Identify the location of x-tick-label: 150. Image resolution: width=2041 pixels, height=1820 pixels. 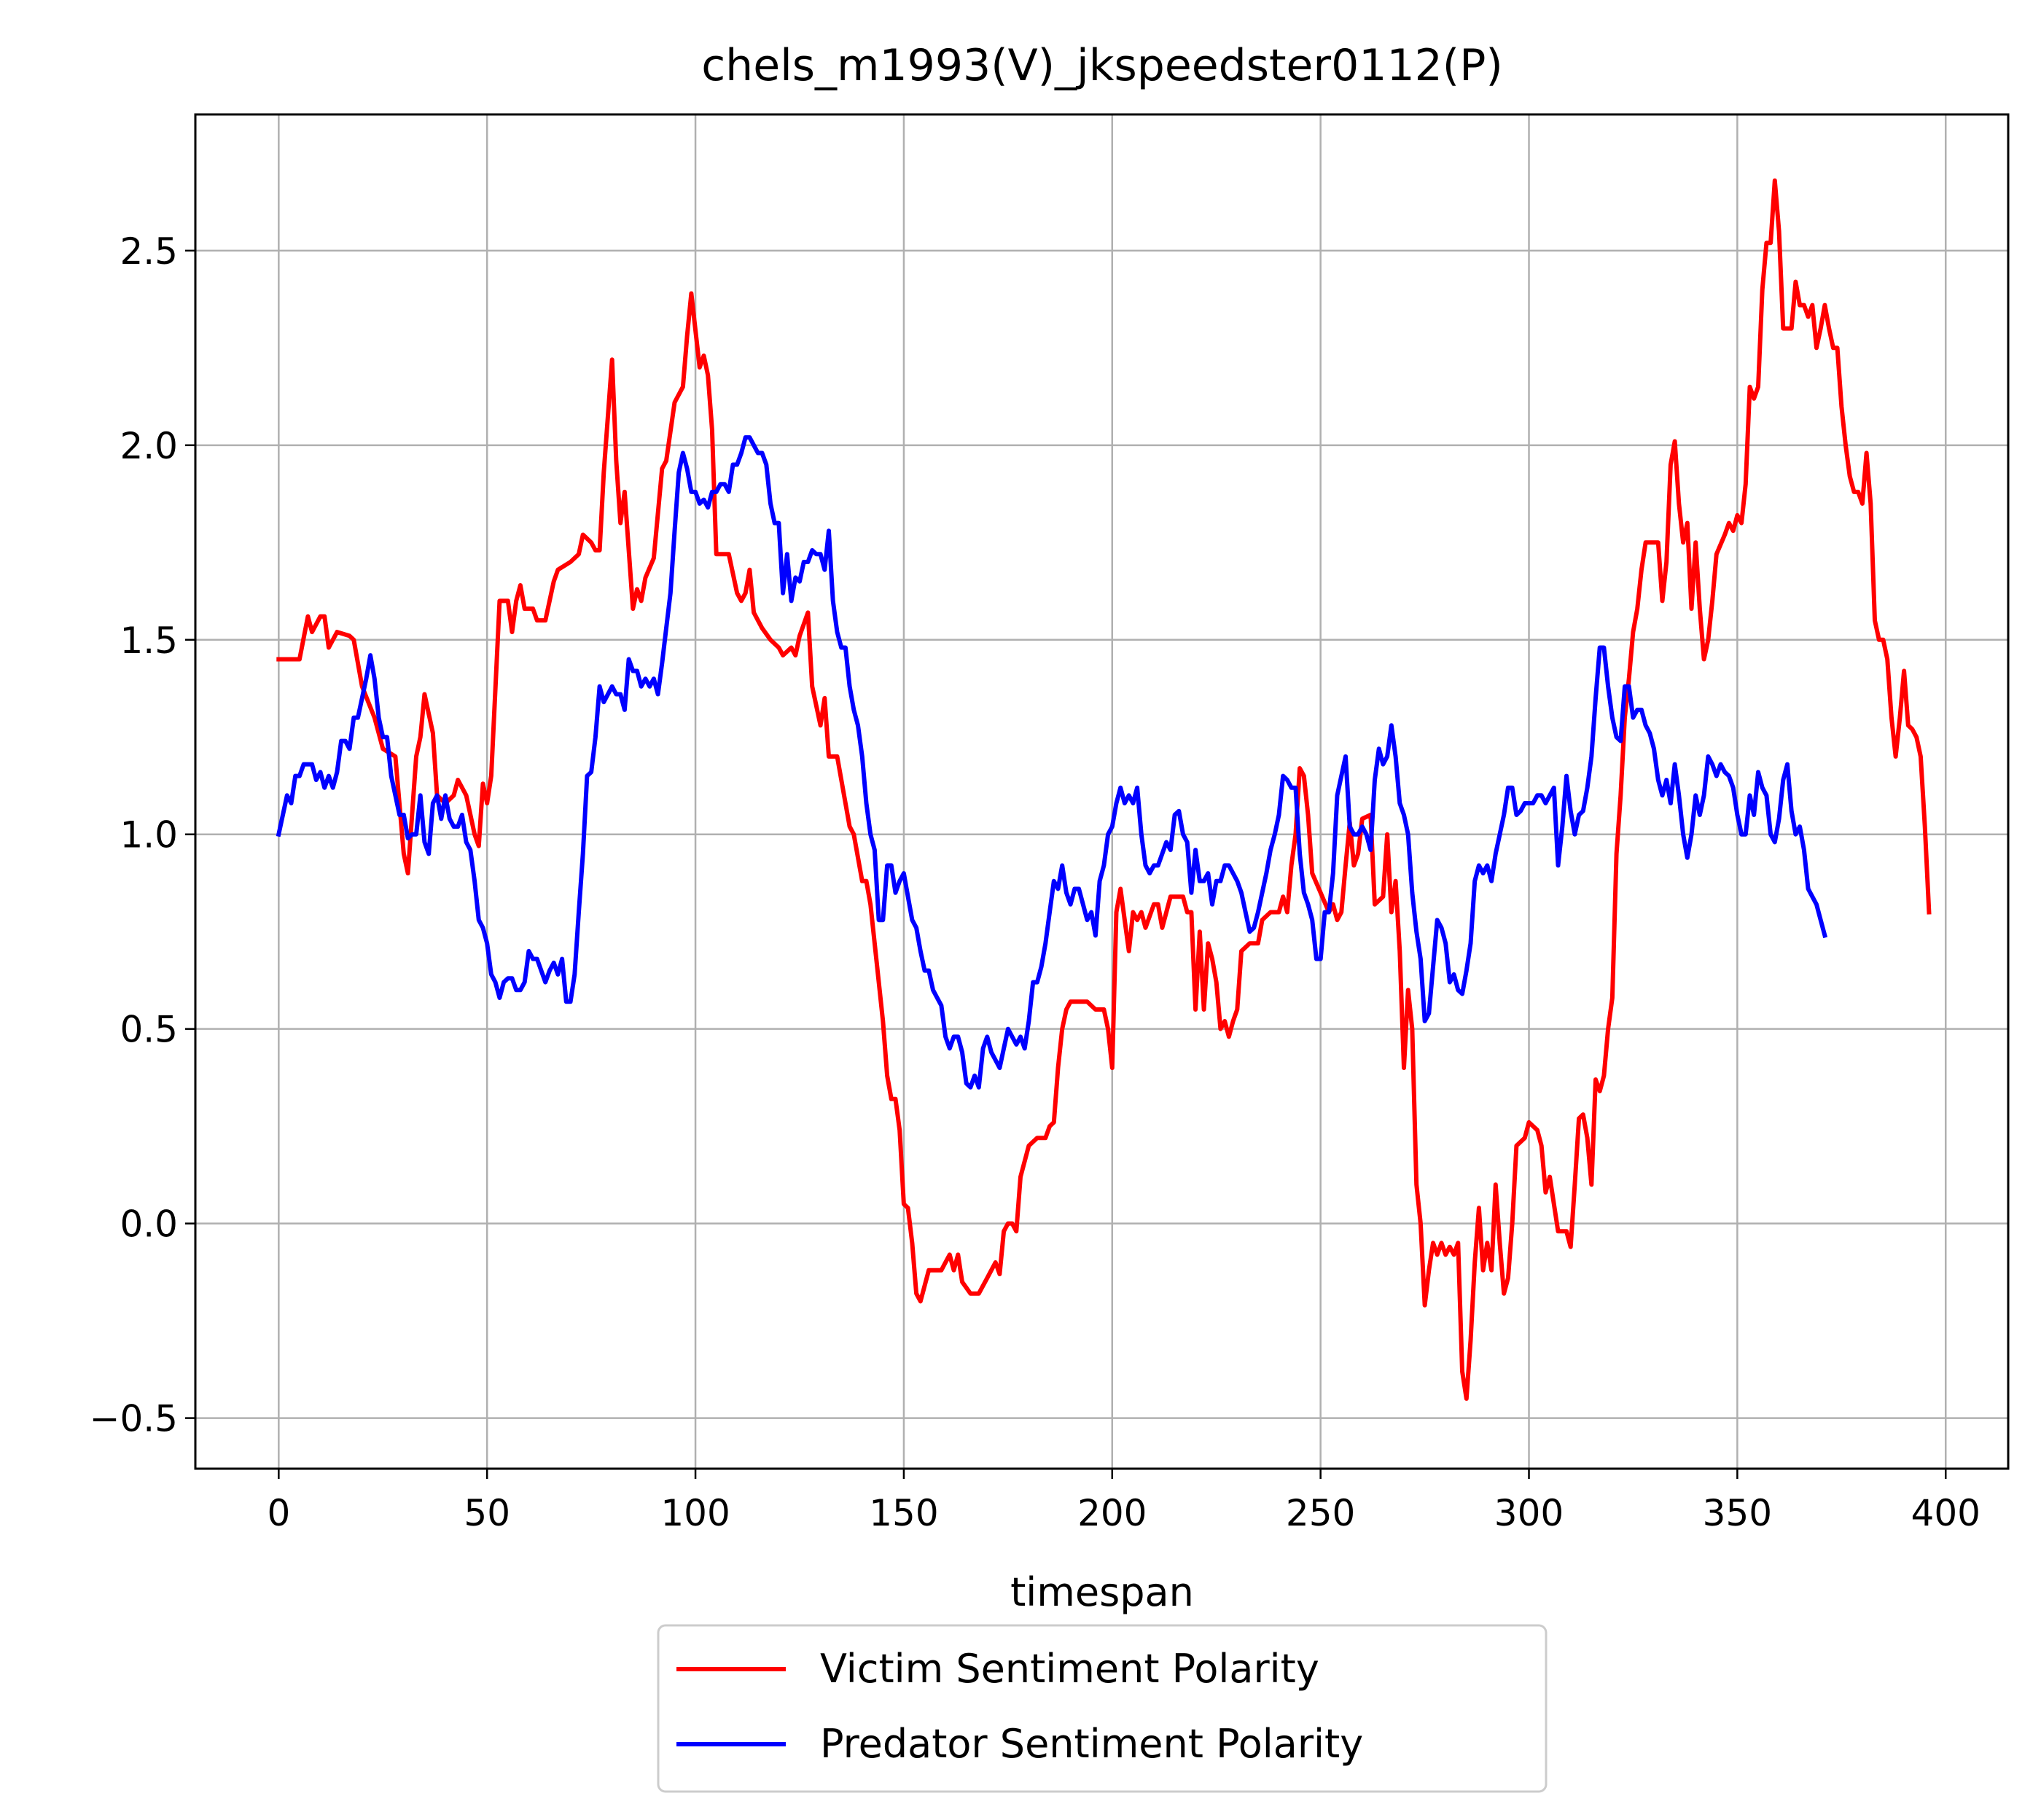
(903, 1513).